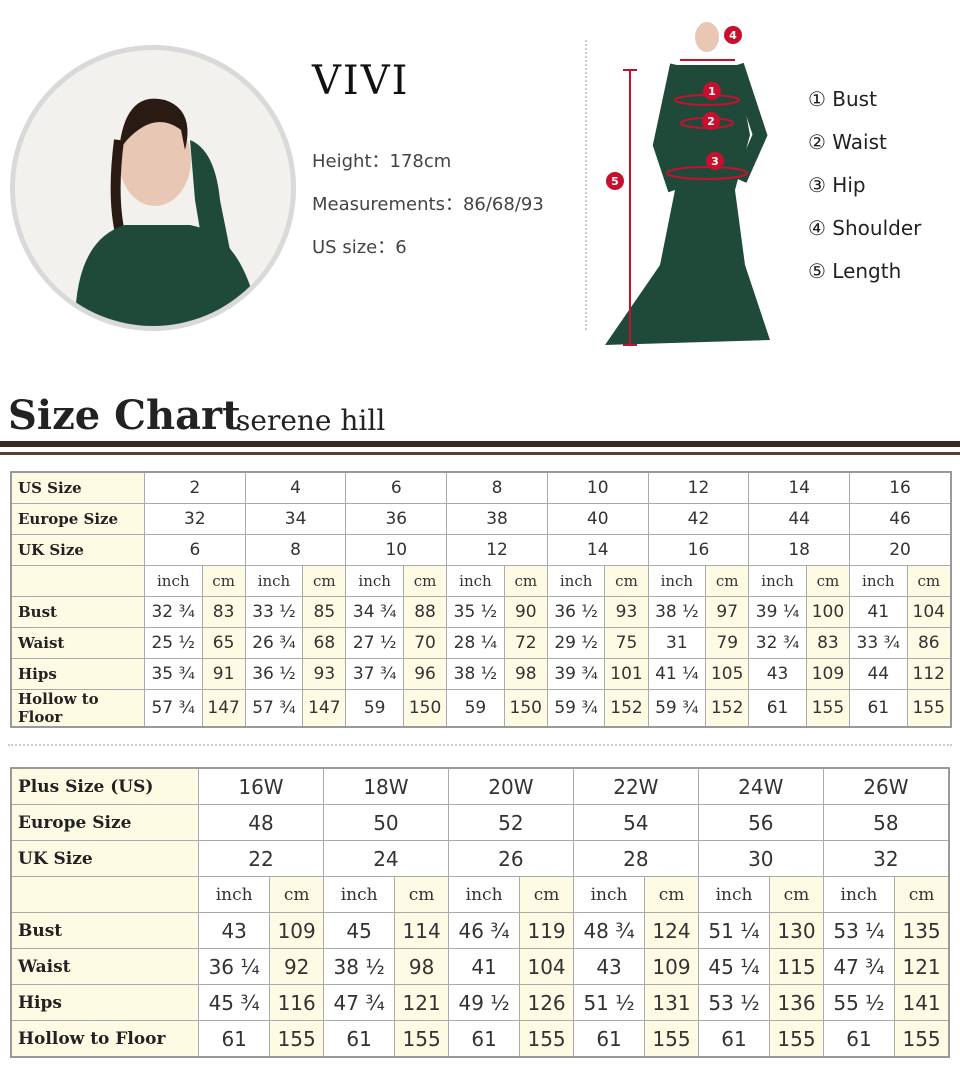  I want to click on cm-cell: 114, so click(421, 930).